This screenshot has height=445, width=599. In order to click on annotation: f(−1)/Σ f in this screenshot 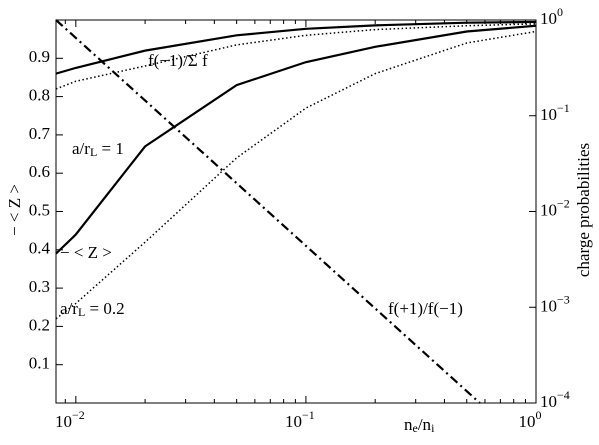, I will do `click(178, 60)`.